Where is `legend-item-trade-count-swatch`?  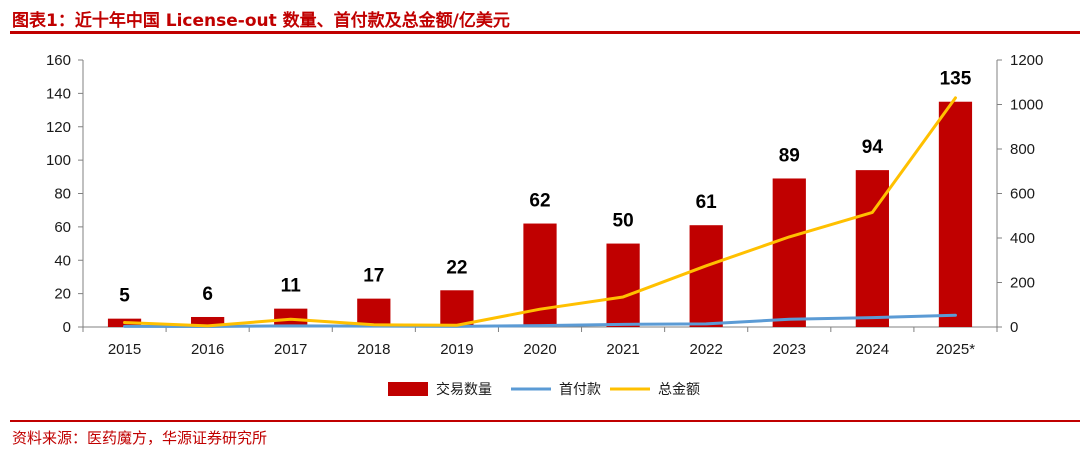
legend-item-trade-count-swatch is located at coordinates (408, 389).